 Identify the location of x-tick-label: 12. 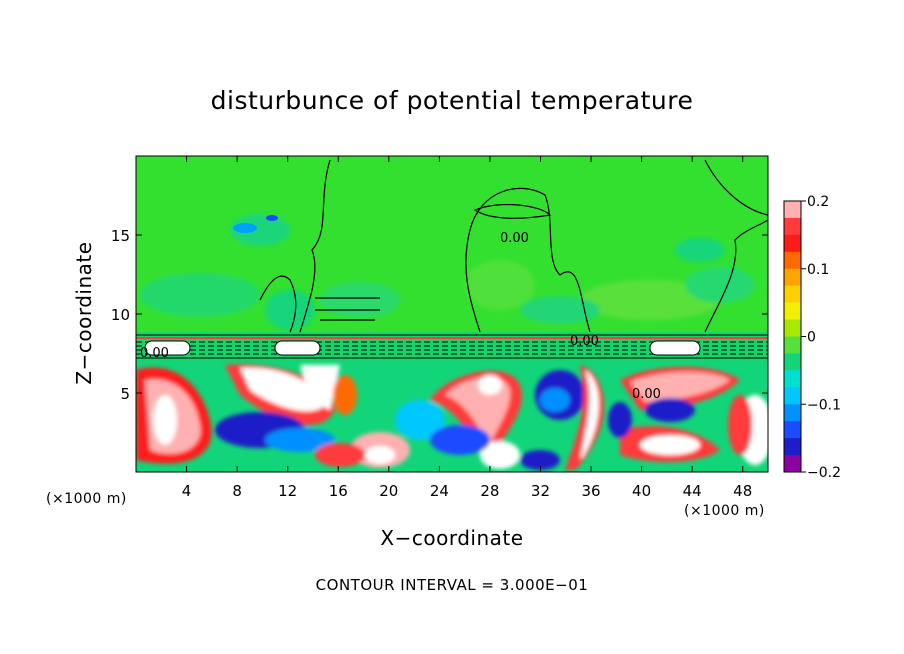
(287, 491).